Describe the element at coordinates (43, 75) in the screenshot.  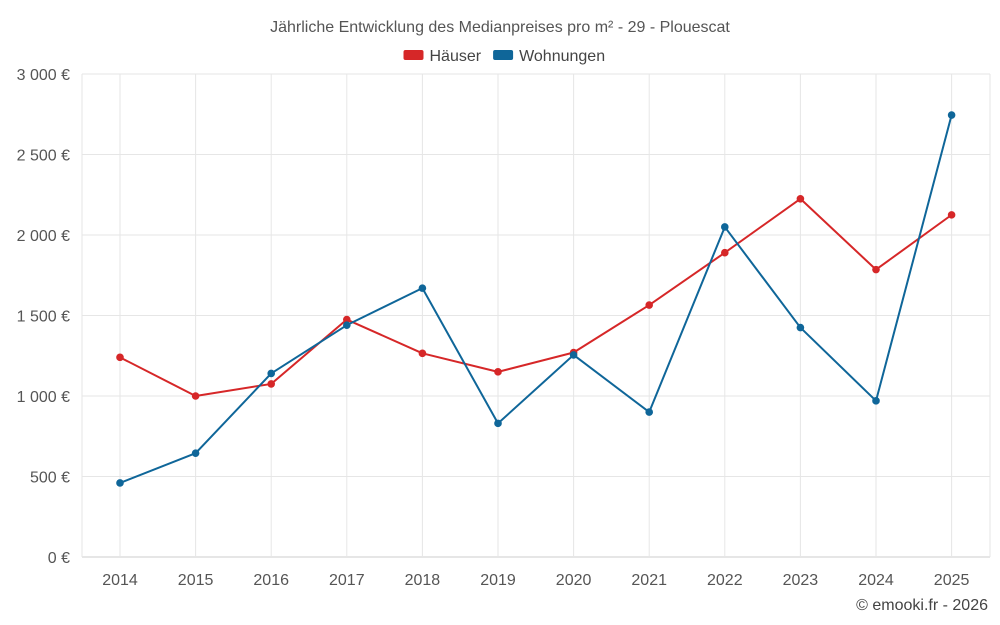
I see `y-tick-label: 3 000 €` at that location.